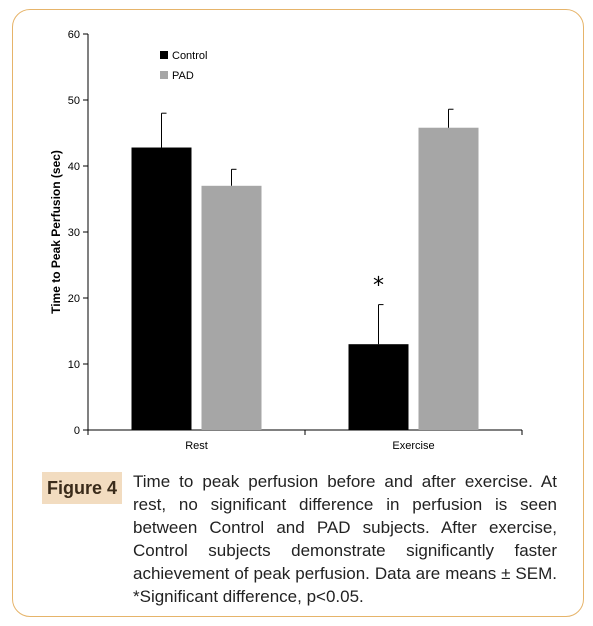 The width and height of the screenshot is (593, 626). I want to click on bar-control-rest, so click(161, 288).